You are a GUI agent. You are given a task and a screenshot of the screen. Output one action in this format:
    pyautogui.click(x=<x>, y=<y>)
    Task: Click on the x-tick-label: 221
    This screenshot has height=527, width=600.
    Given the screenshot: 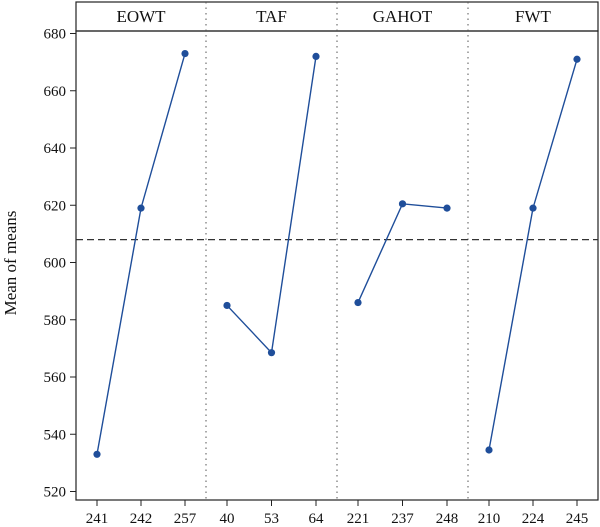 What is the action you would take?
    pyautogui.click(x=358, y=519)
    